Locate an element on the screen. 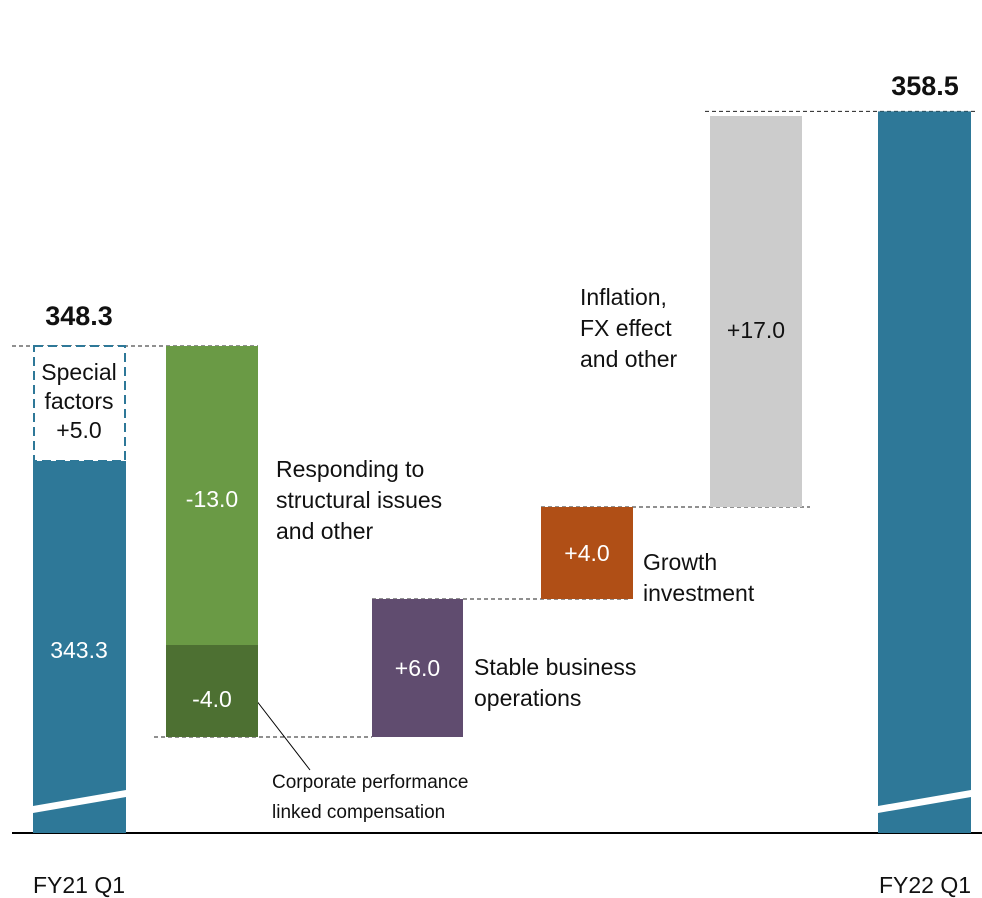 The height and width of the screenshot is (898, 982). leader-line is located at coordinates (283, 735).